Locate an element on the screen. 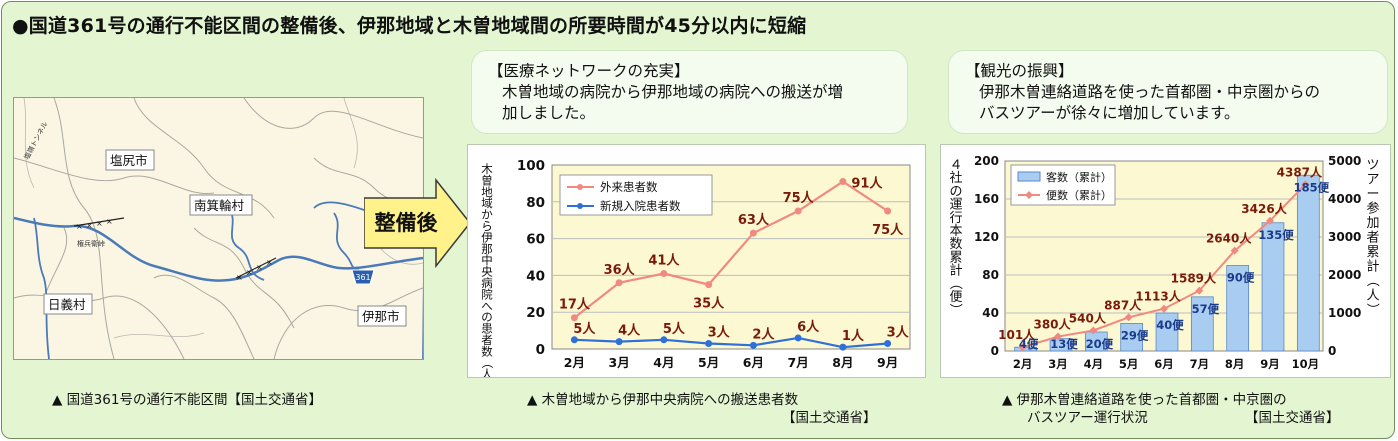  legend-swatch-bar is located at coordinates (1029, 176).